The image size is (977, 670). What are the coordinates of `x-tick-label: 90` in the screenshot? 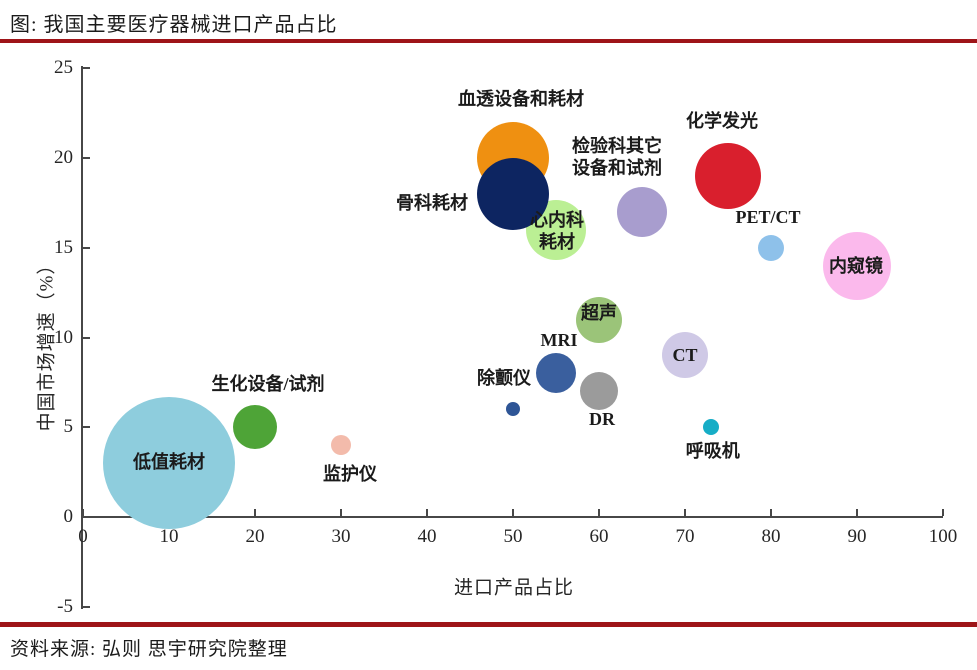 It's located at (857, 537).